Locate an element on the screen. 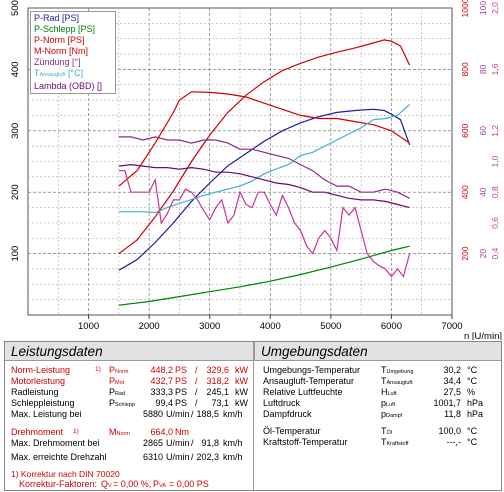 This screenshot has width=504, height=492. row-value: 30,2 is located at coordinates (452, 370).